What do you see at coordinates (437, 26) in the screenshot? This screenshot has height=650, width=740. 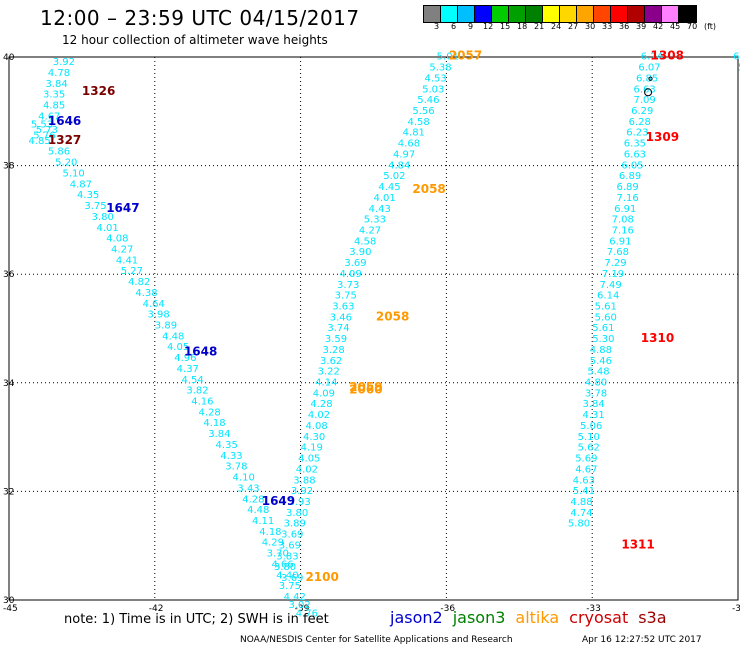 I see `color-scale-label: 3` at bounding box center [437, 26].